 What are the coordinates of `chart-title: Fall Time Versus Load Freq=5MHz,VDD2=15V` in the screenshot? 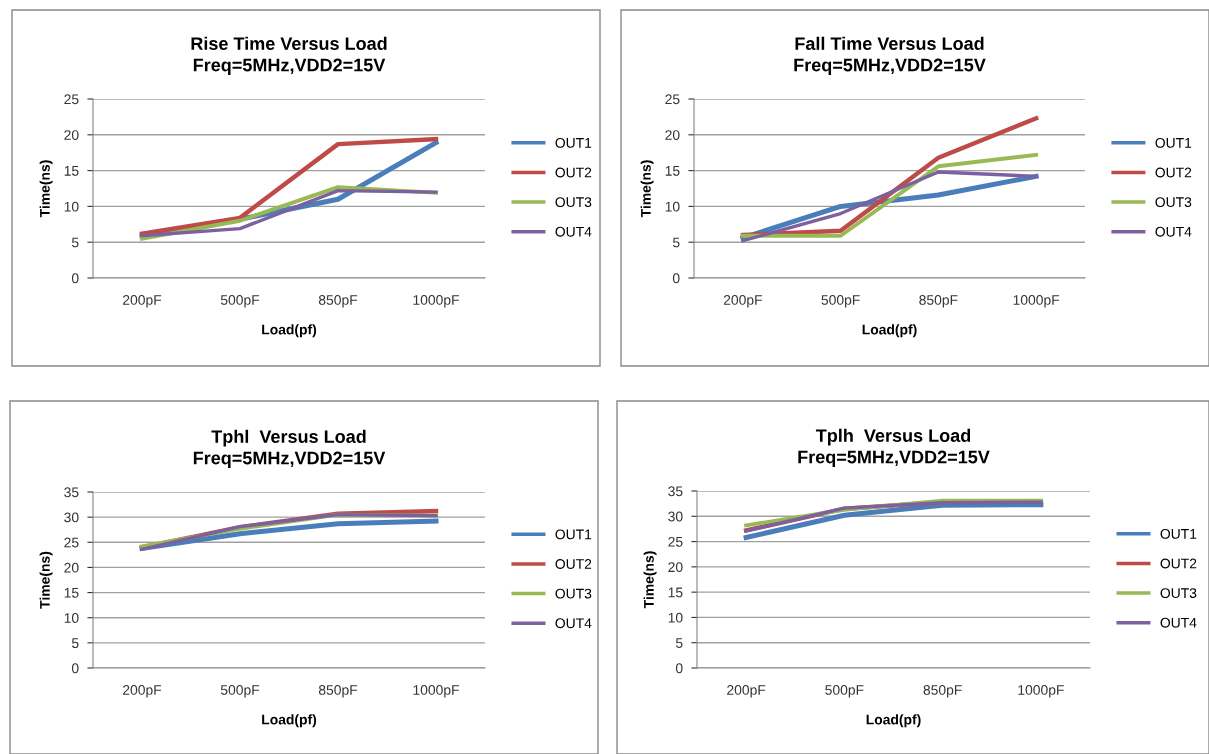 It's located at (890, 55).